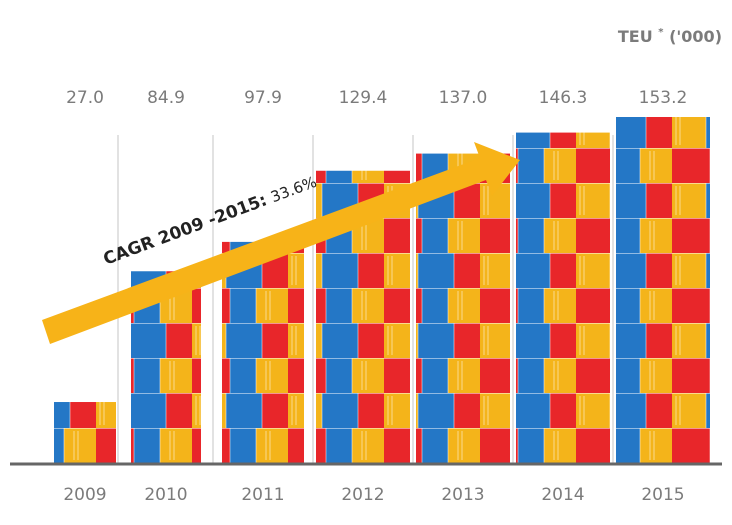 The image size is (732, 525). Describe the element at coordinates (84, 495) in the screenshot. I see `x-tick-label: 2009` at that location.